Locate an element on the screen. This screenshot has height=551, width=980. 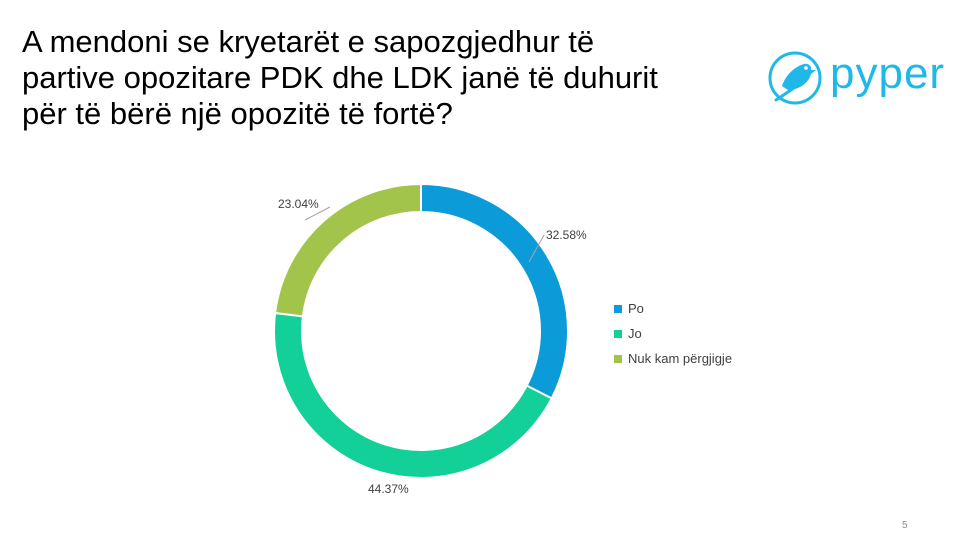
pyper-logo: pyper is located at coordinates (863, 80).